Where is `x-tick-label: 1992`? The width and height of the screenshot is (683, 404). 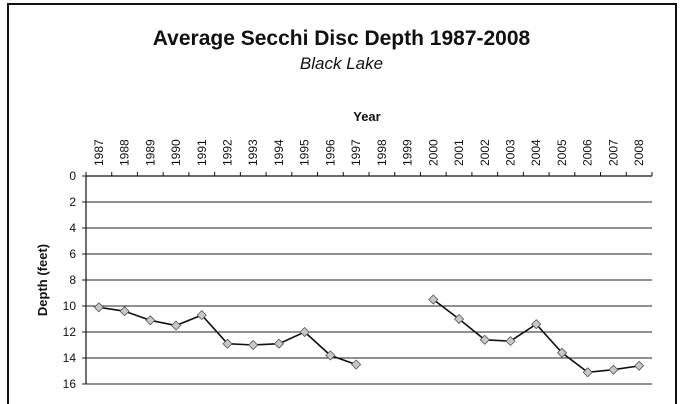 x-tick-label: 1992 is located at coordinates (228, 152).